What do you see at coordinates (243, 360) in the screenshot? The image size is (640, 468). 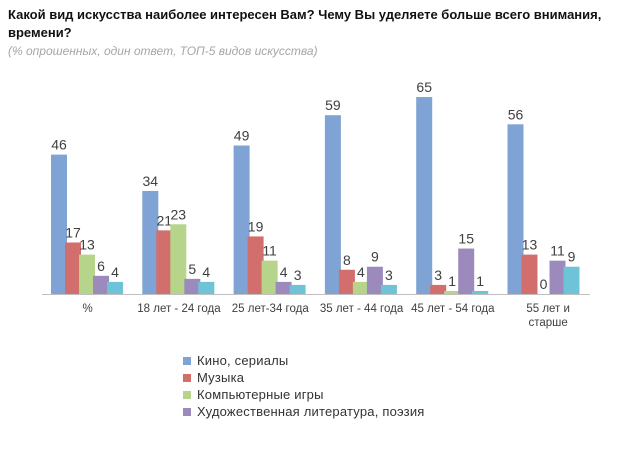 I see `legend-label: Кино, сериалы` at bounding box center [243, 360].